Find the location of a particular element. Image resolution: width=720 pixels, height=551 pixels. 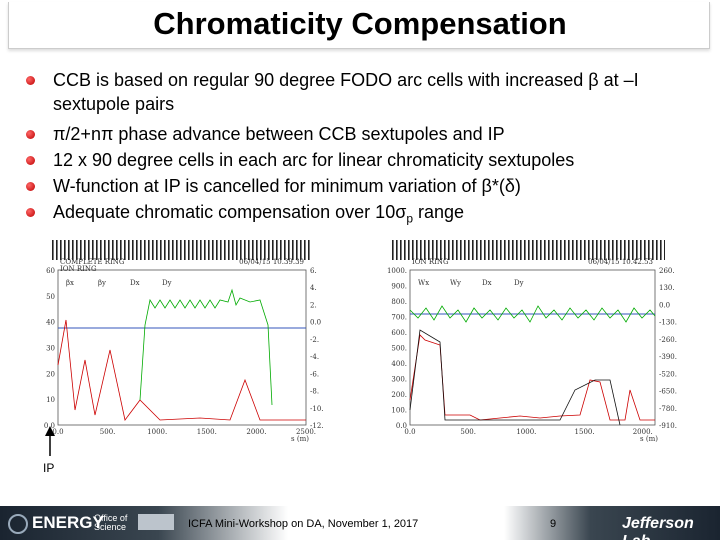

y-tick-label: 100. is located at coordinates (399, 411).